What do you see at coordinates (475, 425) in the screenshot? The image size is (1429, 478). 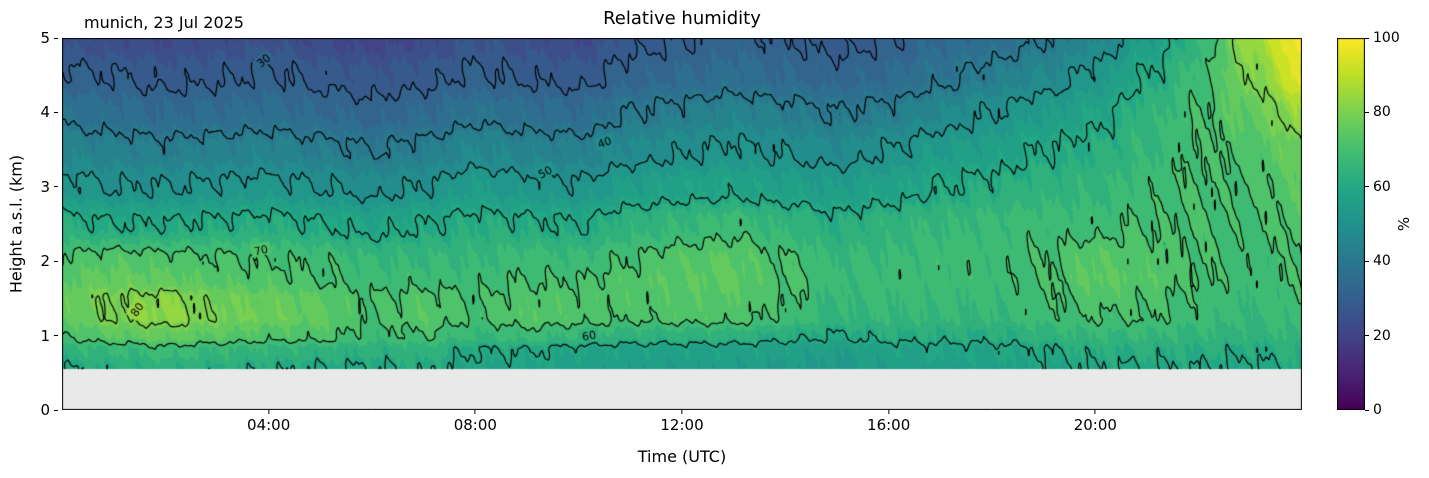 I see `x-tick-label: 08:00` at bounding box center [475, 425].